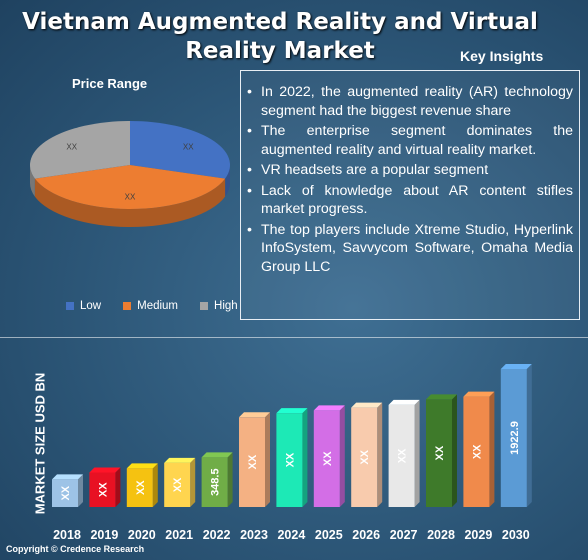 The image size is (588, 560). What do you see at coordinates (226, 306) in the screenshot?
I see `legend-label: High` at bounding box center [226, 306].